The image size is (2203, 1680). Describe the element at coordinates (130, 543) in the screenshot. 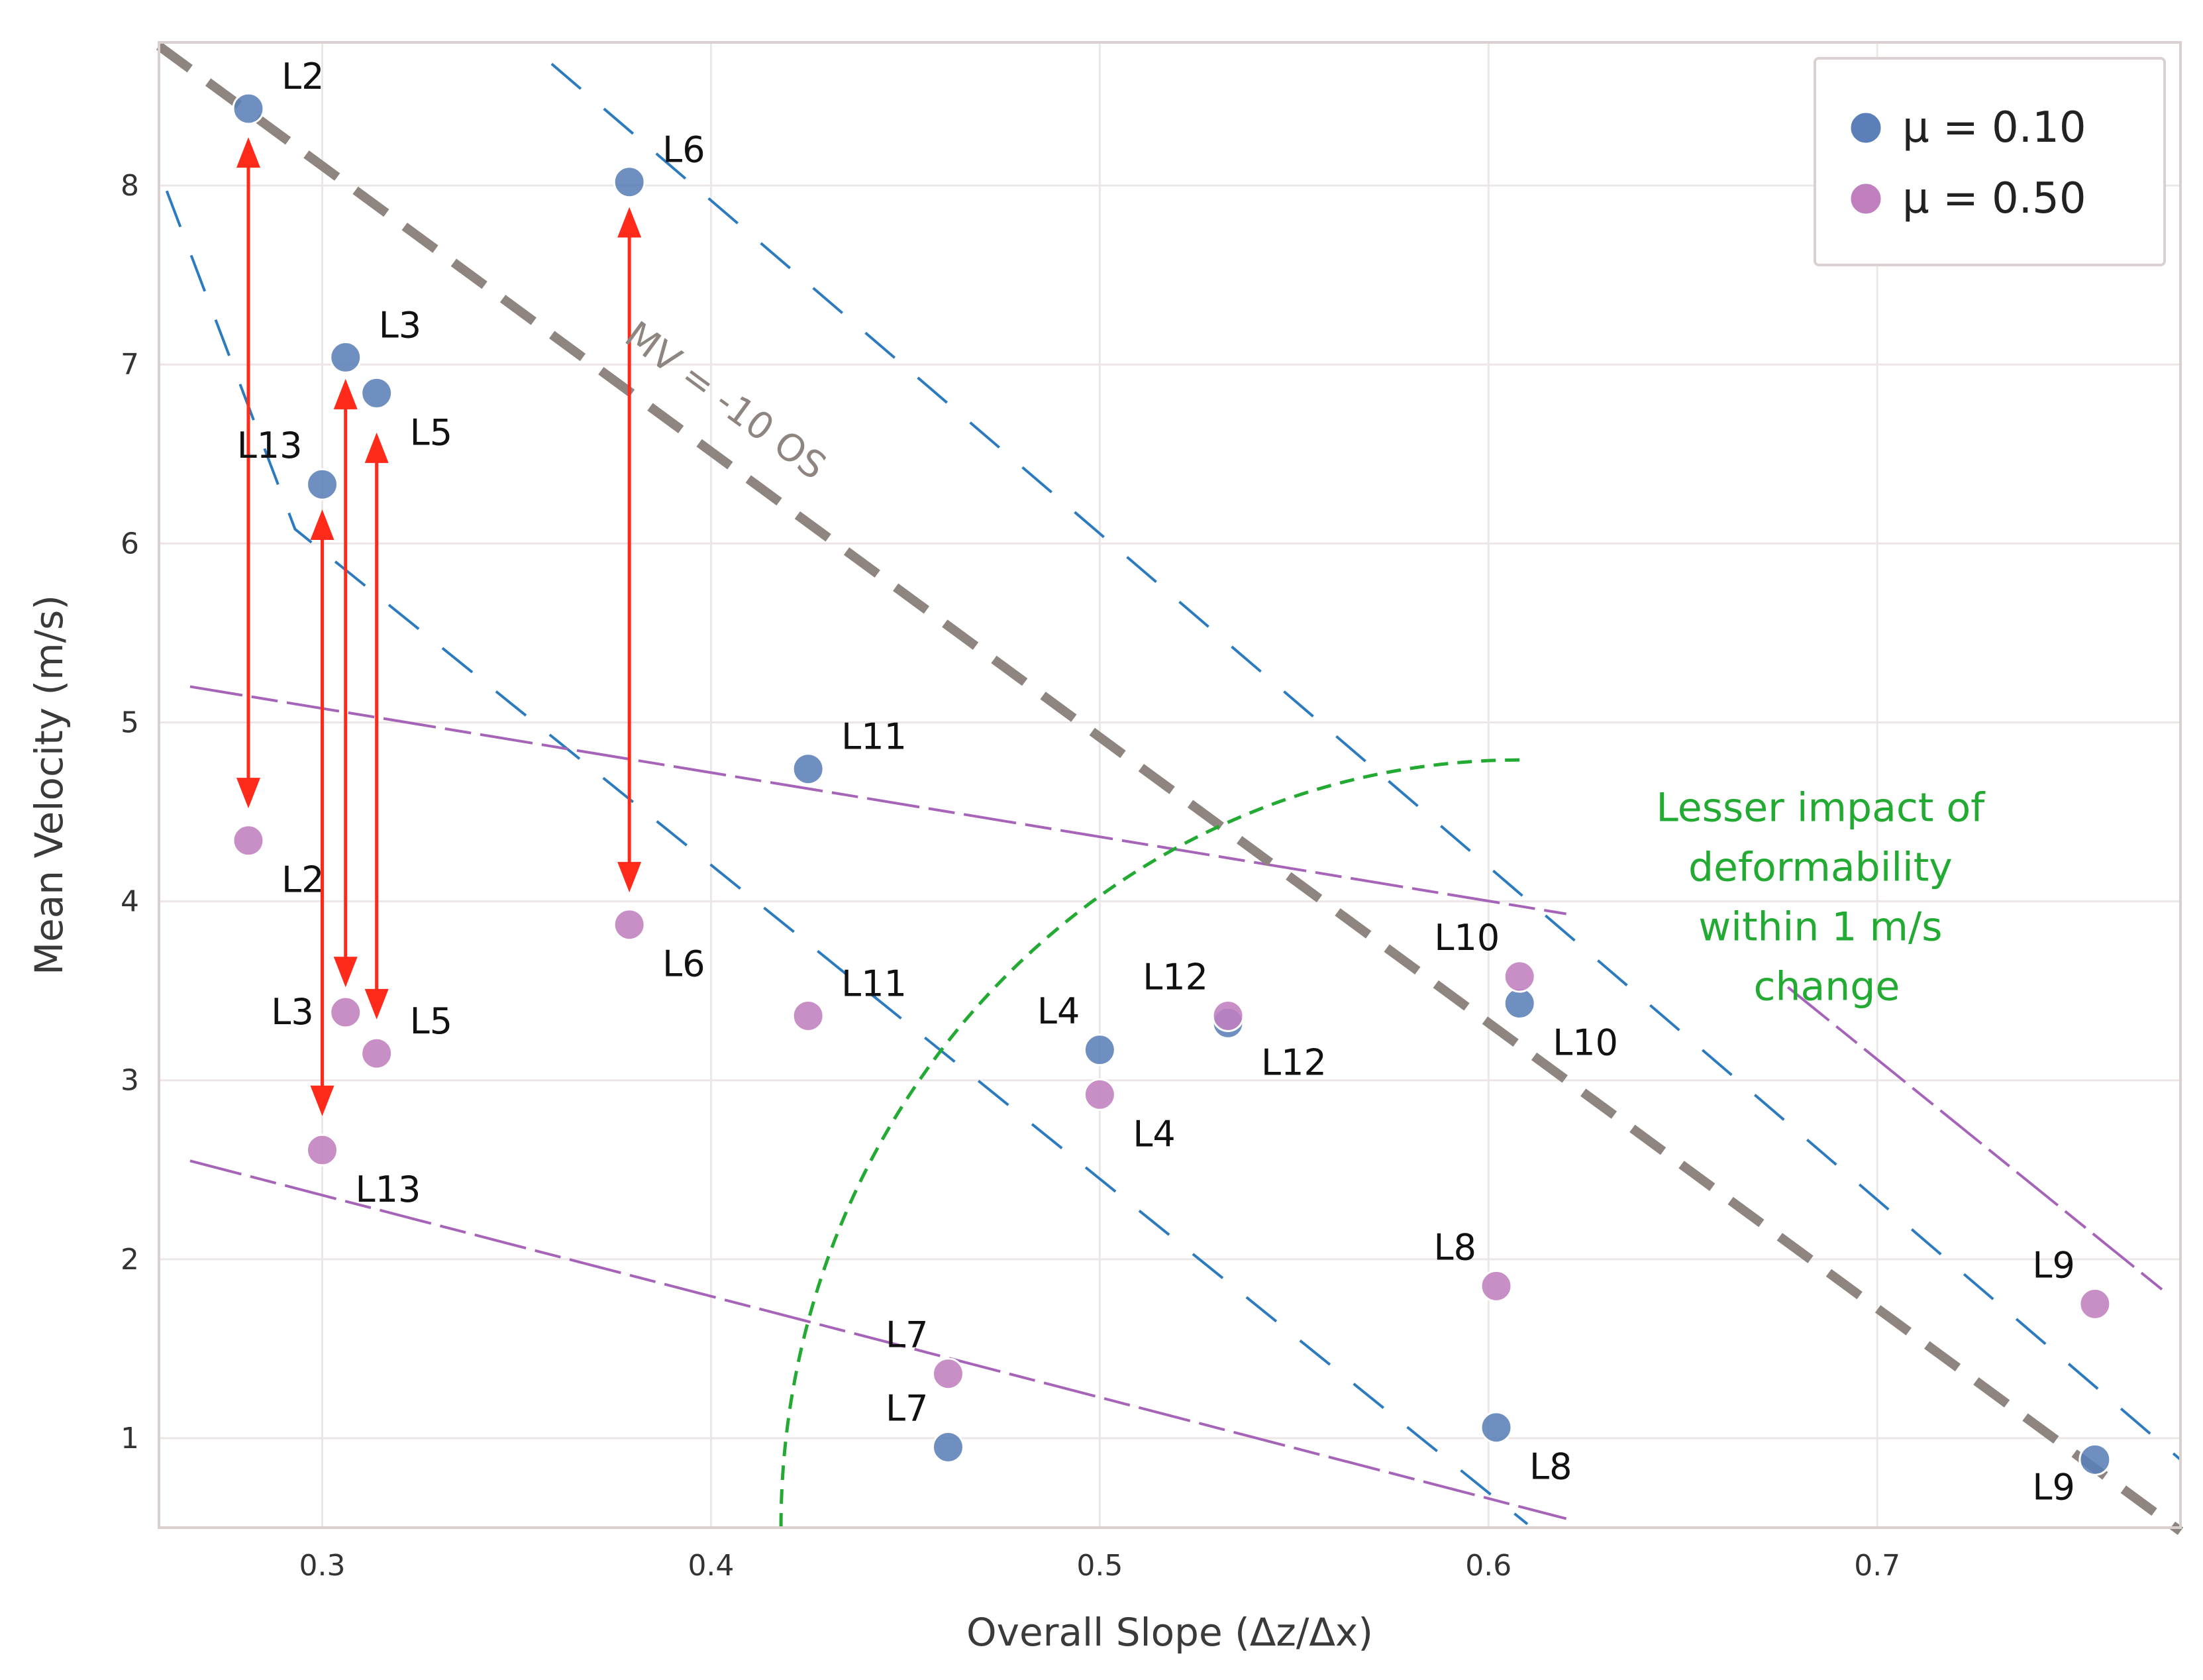

I see `y-tick-label: 6` at that location.